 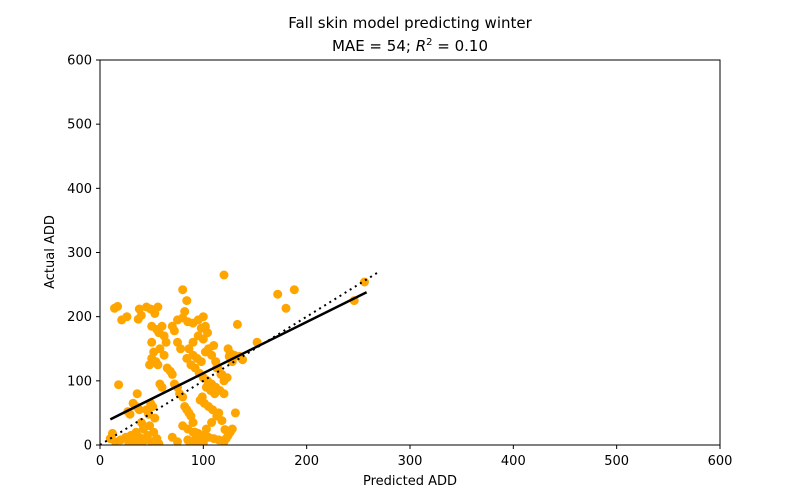 What do you see at coordinates (374, 46) in the screenshot?
I see `subtitle-prefix: MAE = 54;` at bounding box center [374, 46].